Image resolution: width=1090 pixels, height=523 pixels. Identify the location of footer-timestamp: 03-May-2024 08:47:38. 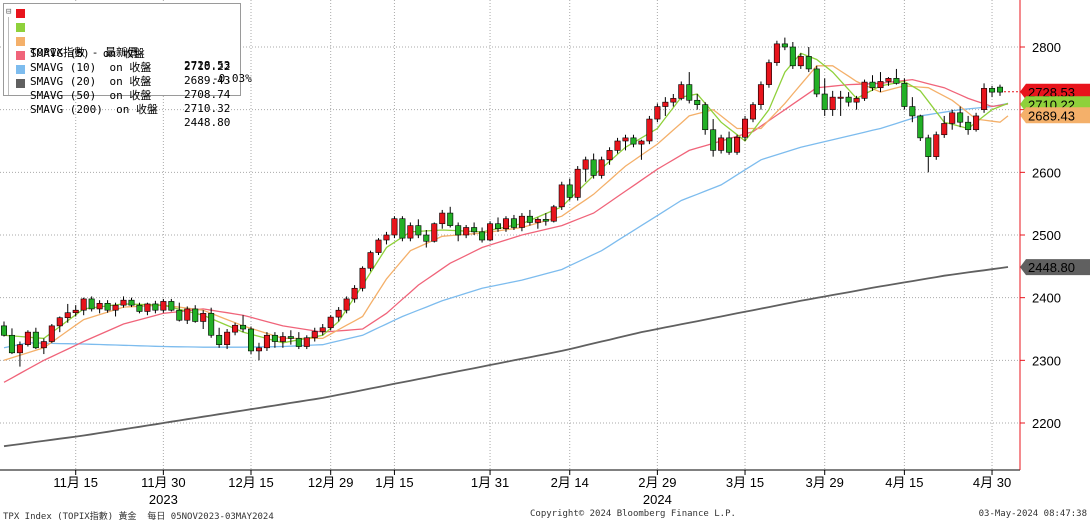
(1032, 514).